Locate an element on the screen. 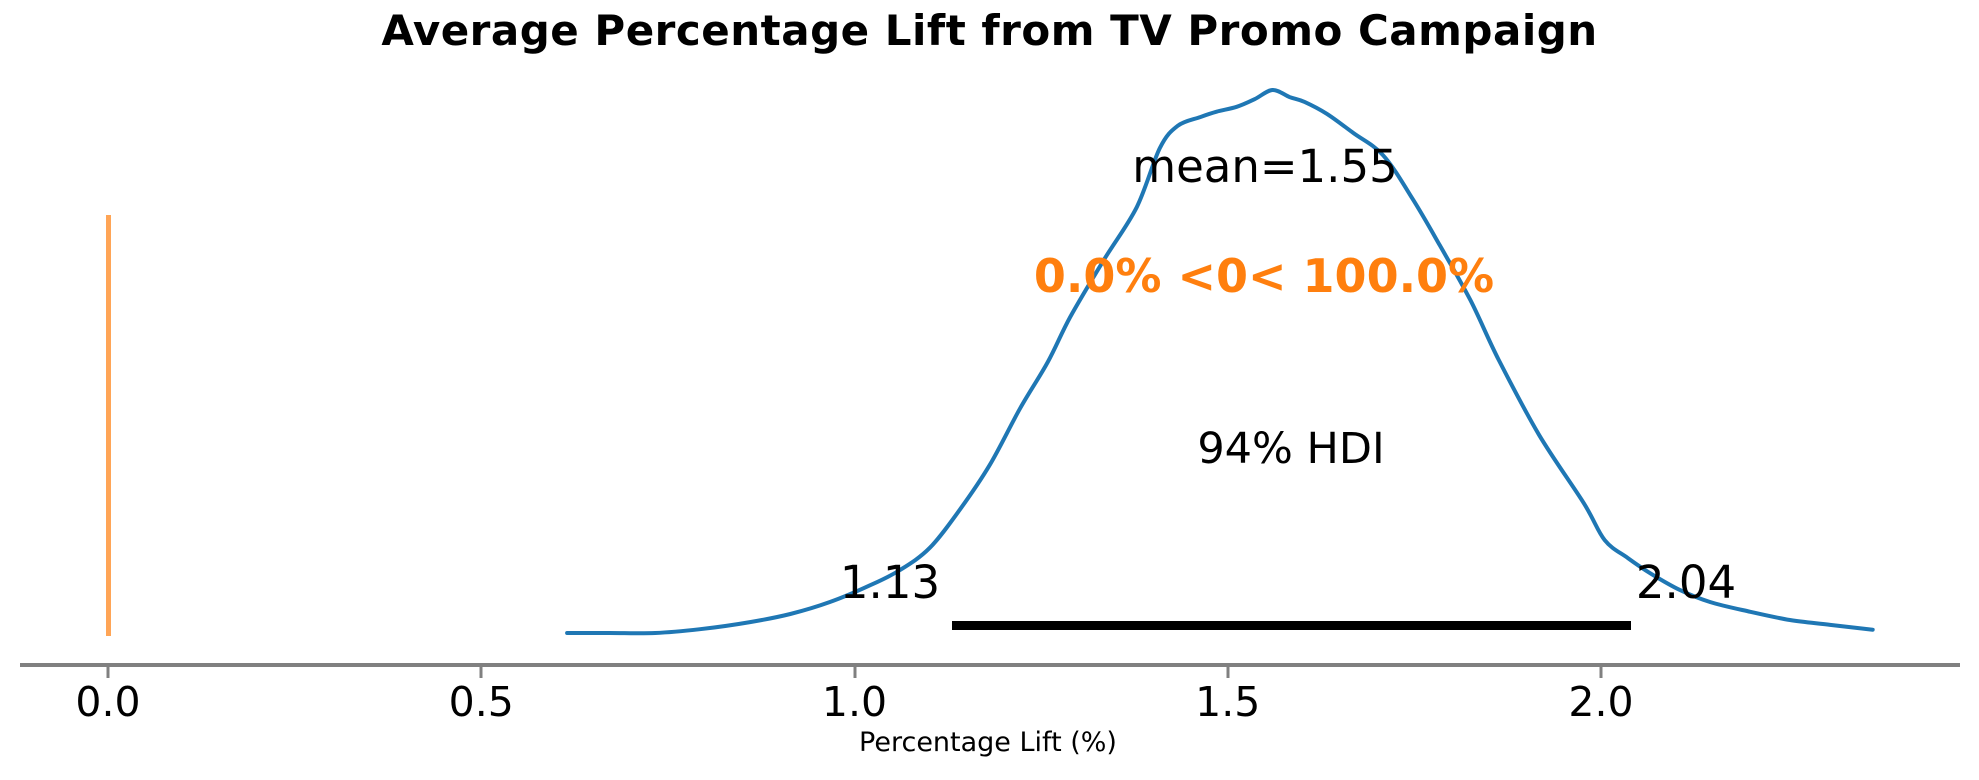  reference-value-line is located at coordinates (108, 425).